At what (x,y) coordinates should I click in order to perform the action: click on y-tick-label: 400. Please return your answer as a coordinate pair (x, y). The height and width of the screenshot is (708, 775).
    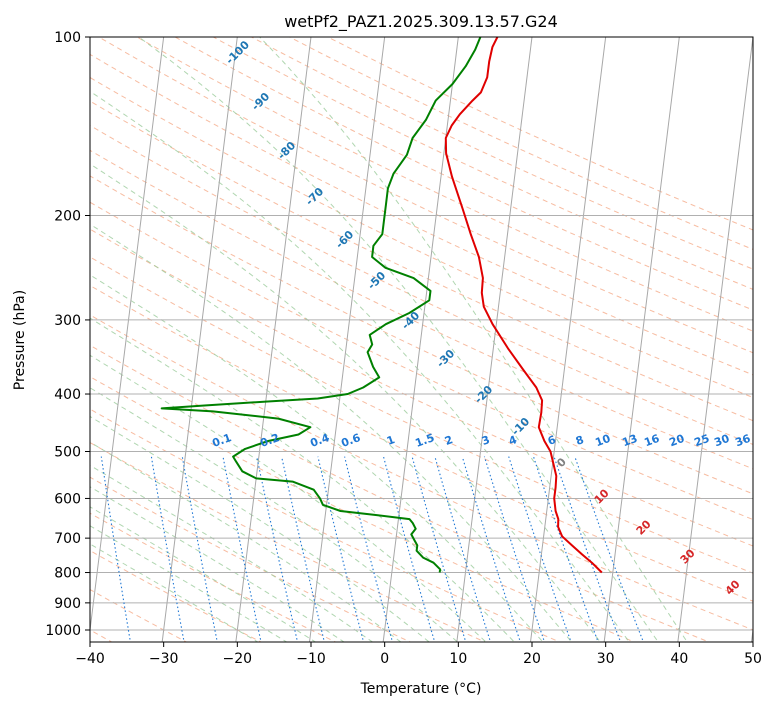
    Looking at the image, I should click on (67, 395).